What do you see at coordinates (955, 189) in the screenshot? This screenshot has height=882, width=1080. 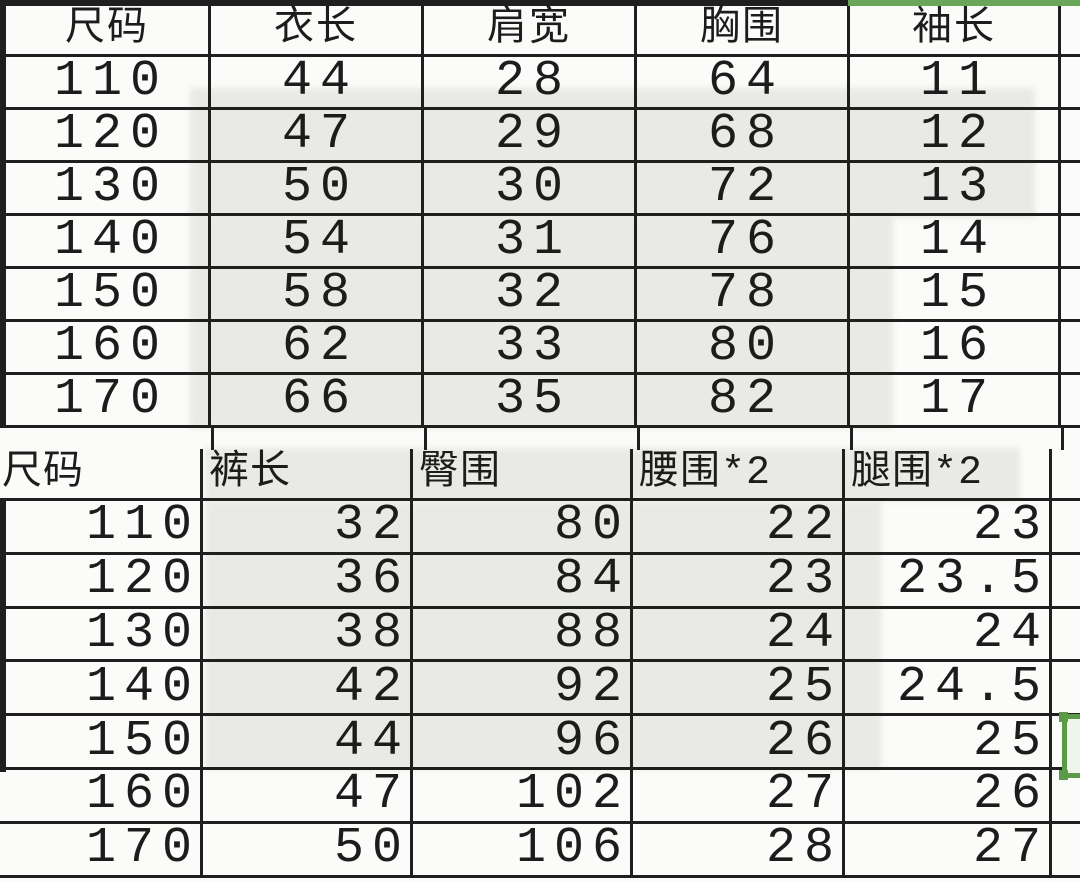 I see `table-cell: 13` at bounding box center [955, 189].